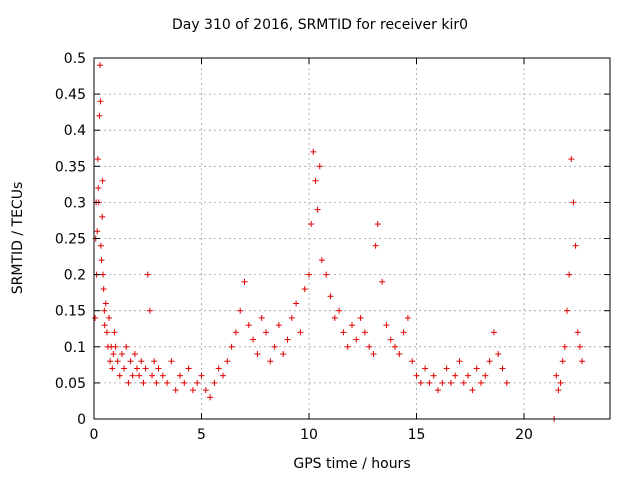 The height and width of the screenshot is (480, 640). What do you see at coordinates (70, 384) in the screenshot?
I see `y-tick-label: 0.05` at bounding box center [70, 384].